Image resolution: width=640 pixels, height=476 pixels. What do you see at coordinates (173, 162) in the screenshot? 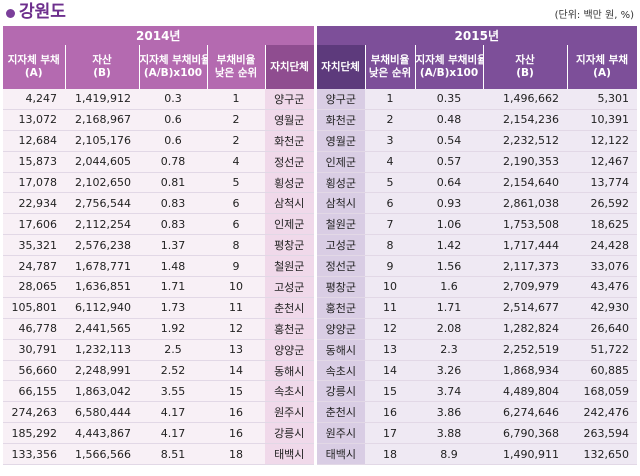
I see `cell-ratio-2014: 0.78` at bounding box center [173, 162].